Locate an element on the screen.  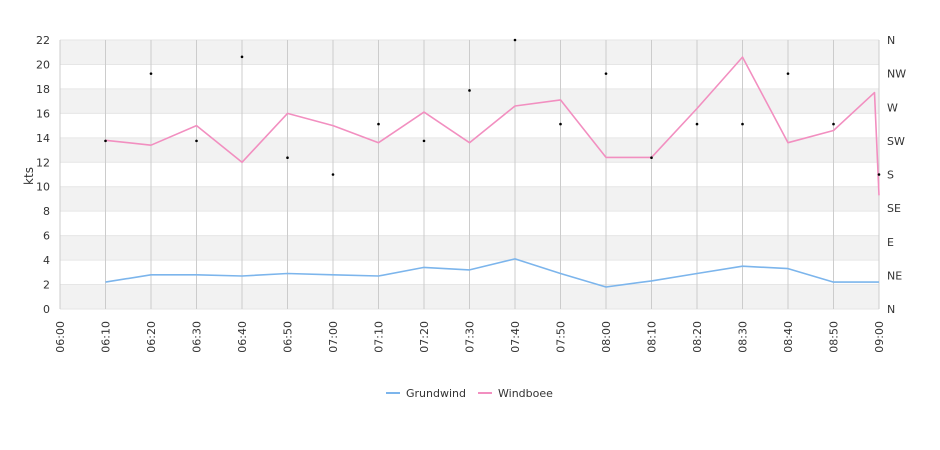
x-tick-label: 08:40 is located at coordinates (788, 337).